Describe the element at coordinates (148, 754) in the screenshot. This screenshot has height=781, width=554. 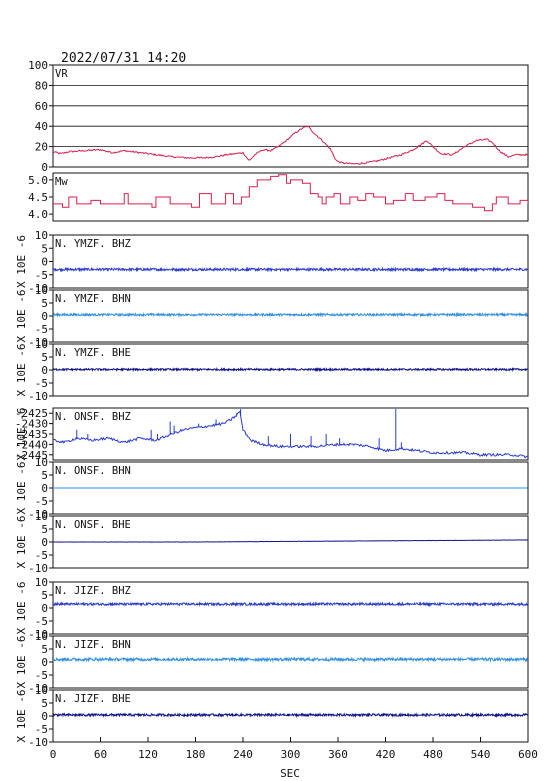
I see `x-tick-label: 120` at that location.